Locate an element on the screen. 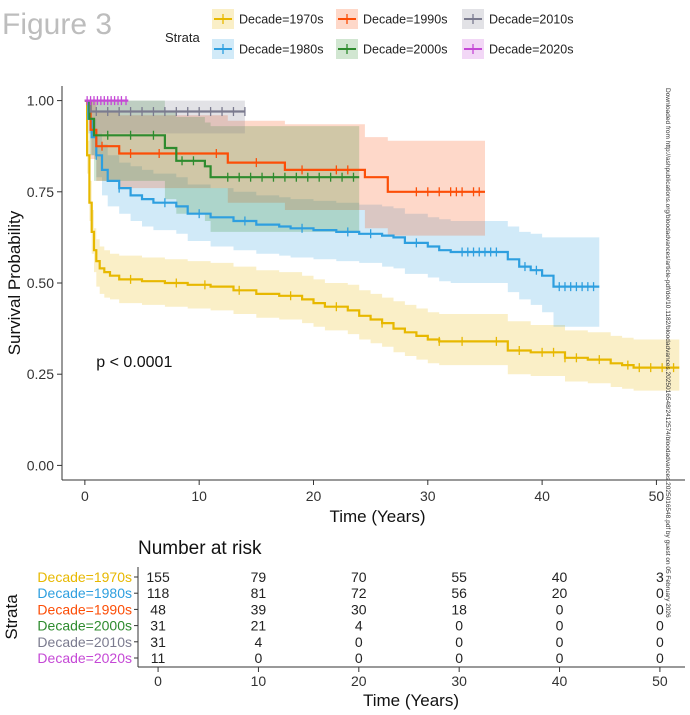  risk-count-decade-1980s: 56 is located at coordinates (459, 593).